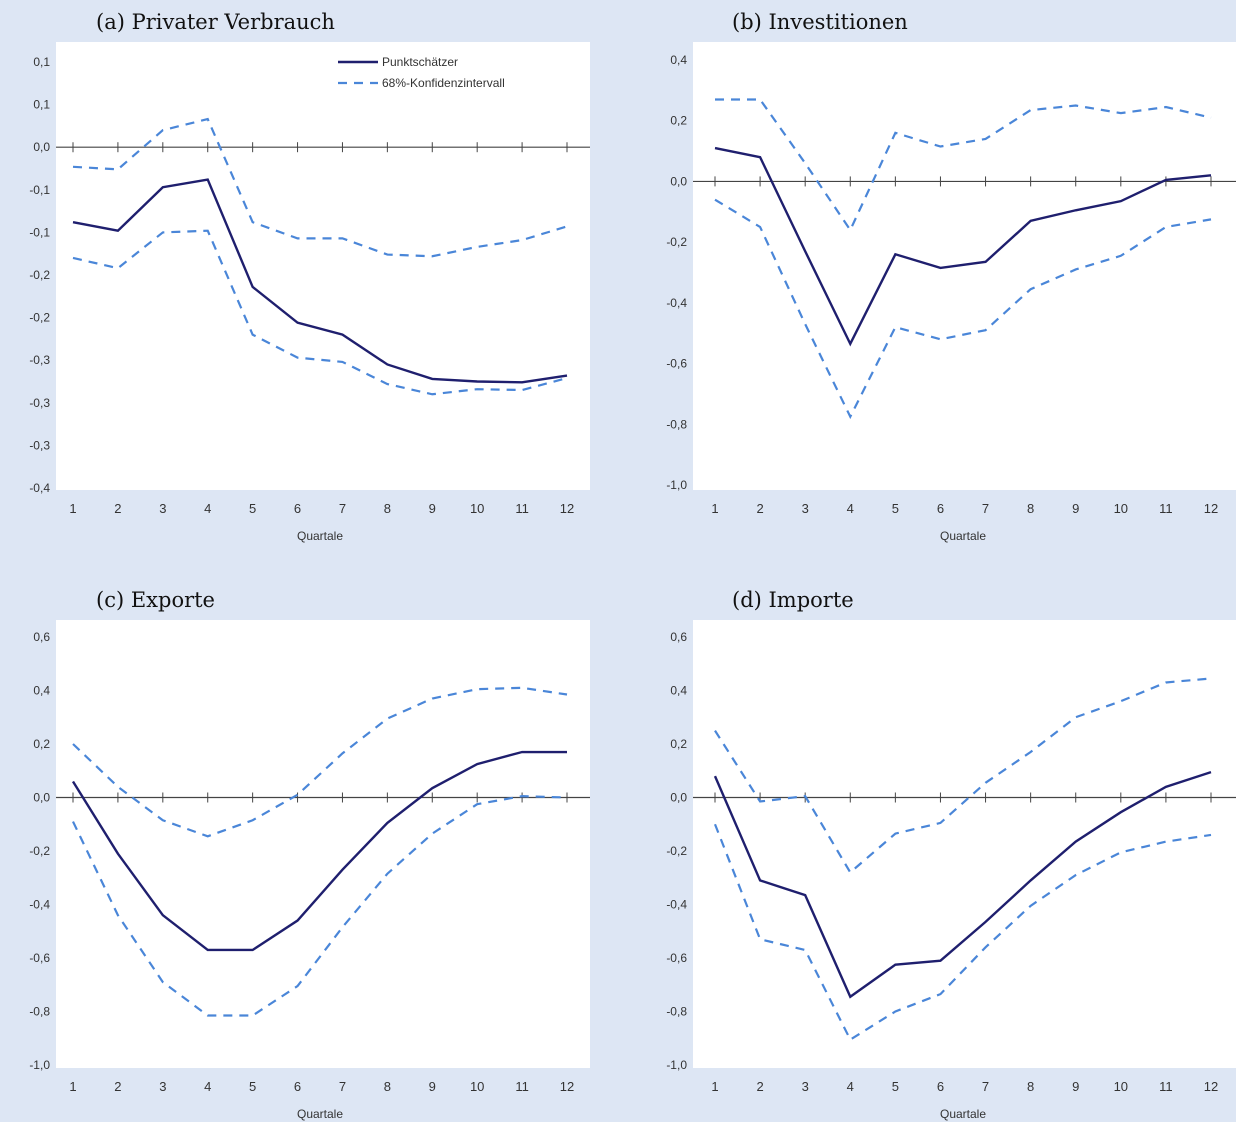  What do you see at coordinates (420, 62) in the screenshot?
I see `legend-label-point: Punktschätzer` at bounding box center [420, 62].